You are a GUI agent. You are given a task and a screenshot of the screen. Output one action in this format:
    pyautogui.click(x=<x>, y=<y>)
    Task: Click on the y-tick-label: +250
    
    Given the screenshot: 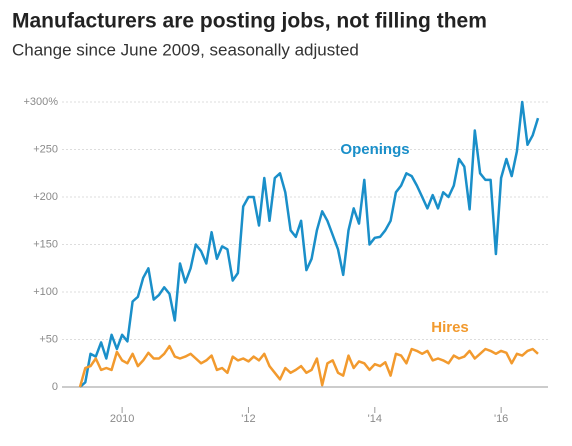 What is the action you would take?
    pyautogui.click(x=45, y=149)
    